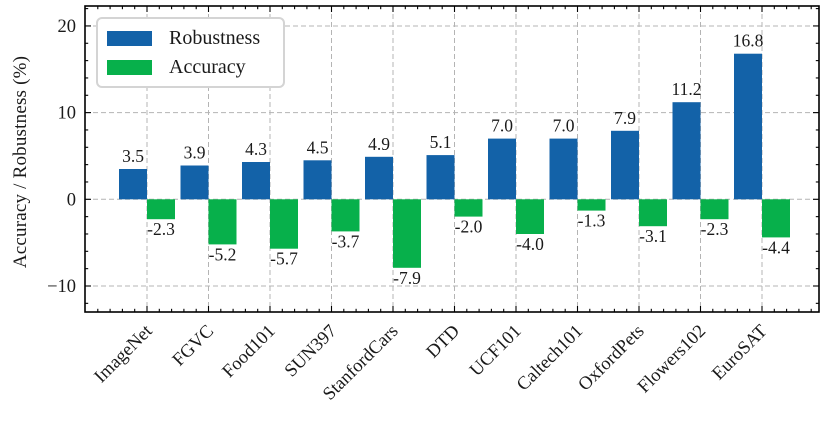  Describe the element at coordinates (133, 156) in the screenshot. I see `svg-text: 3.5` at that location.